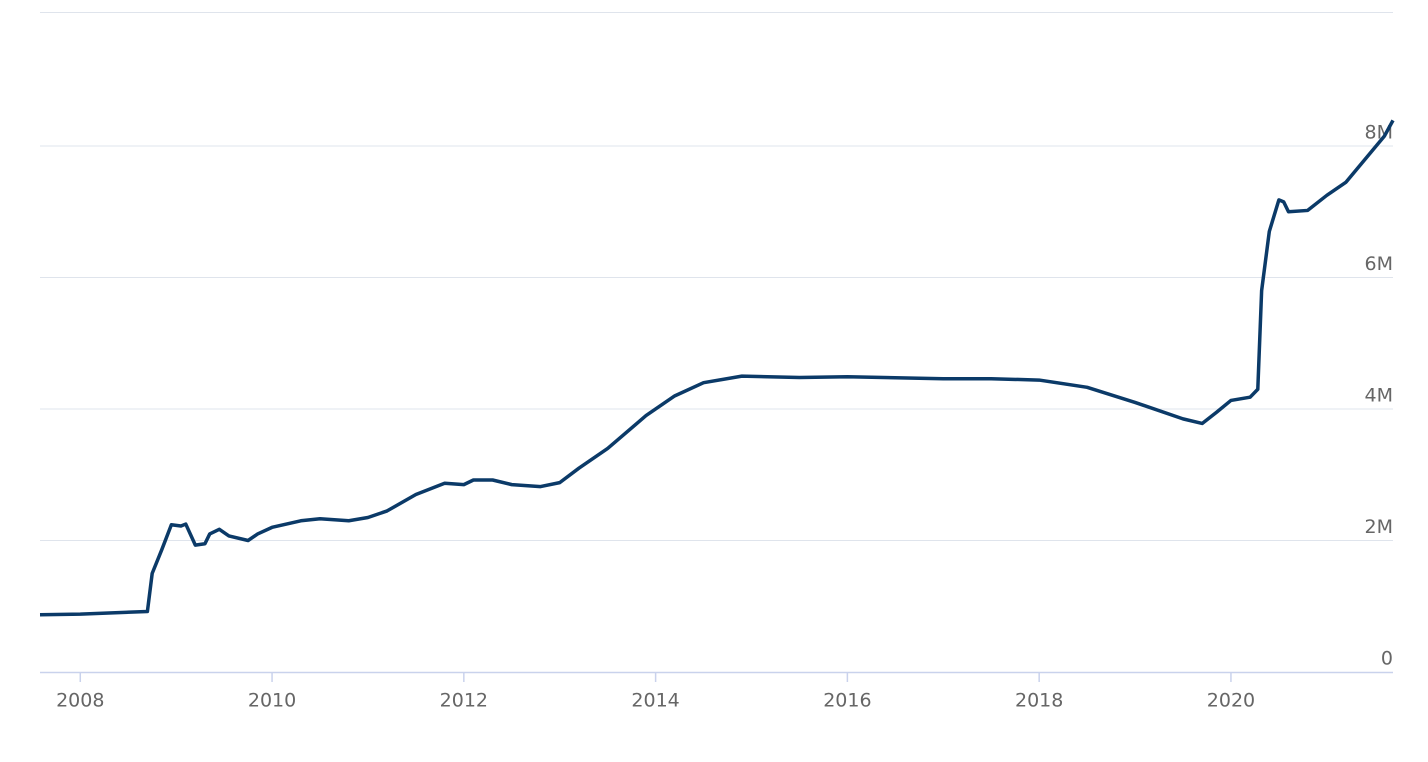 Image resolution: width=1428 pixels, height=762 pixels. I want to click on x-tick-label: 2010, so click(272, 701).